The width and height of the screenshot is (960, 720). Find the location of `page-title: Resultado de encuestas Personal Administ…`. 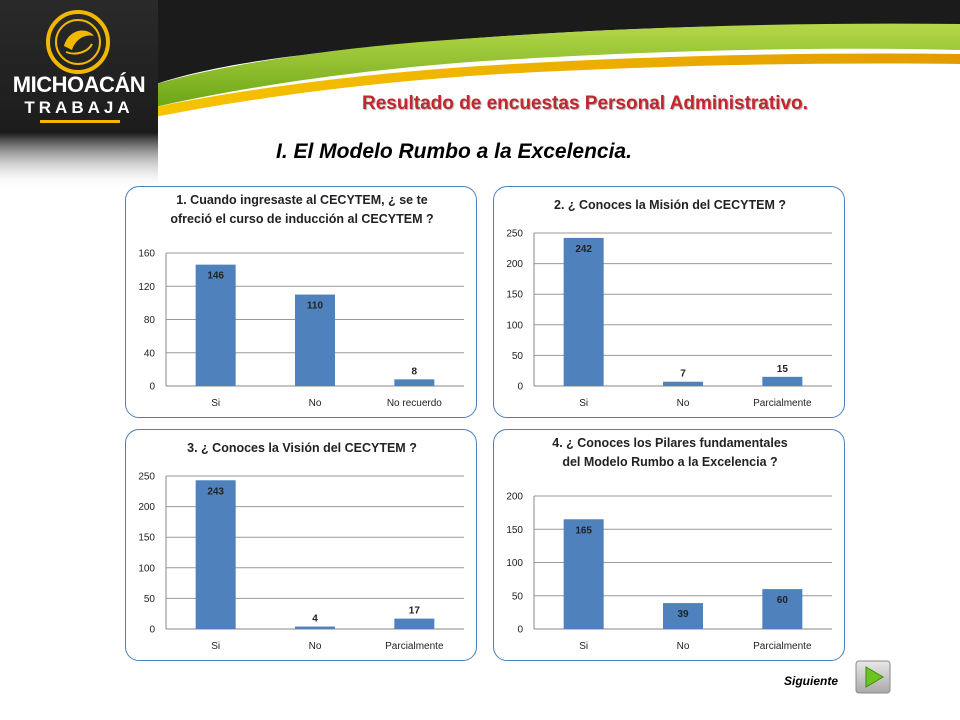

page-title: Resultado de encuestas Personal Administ… is located at coordinates (585, 103).